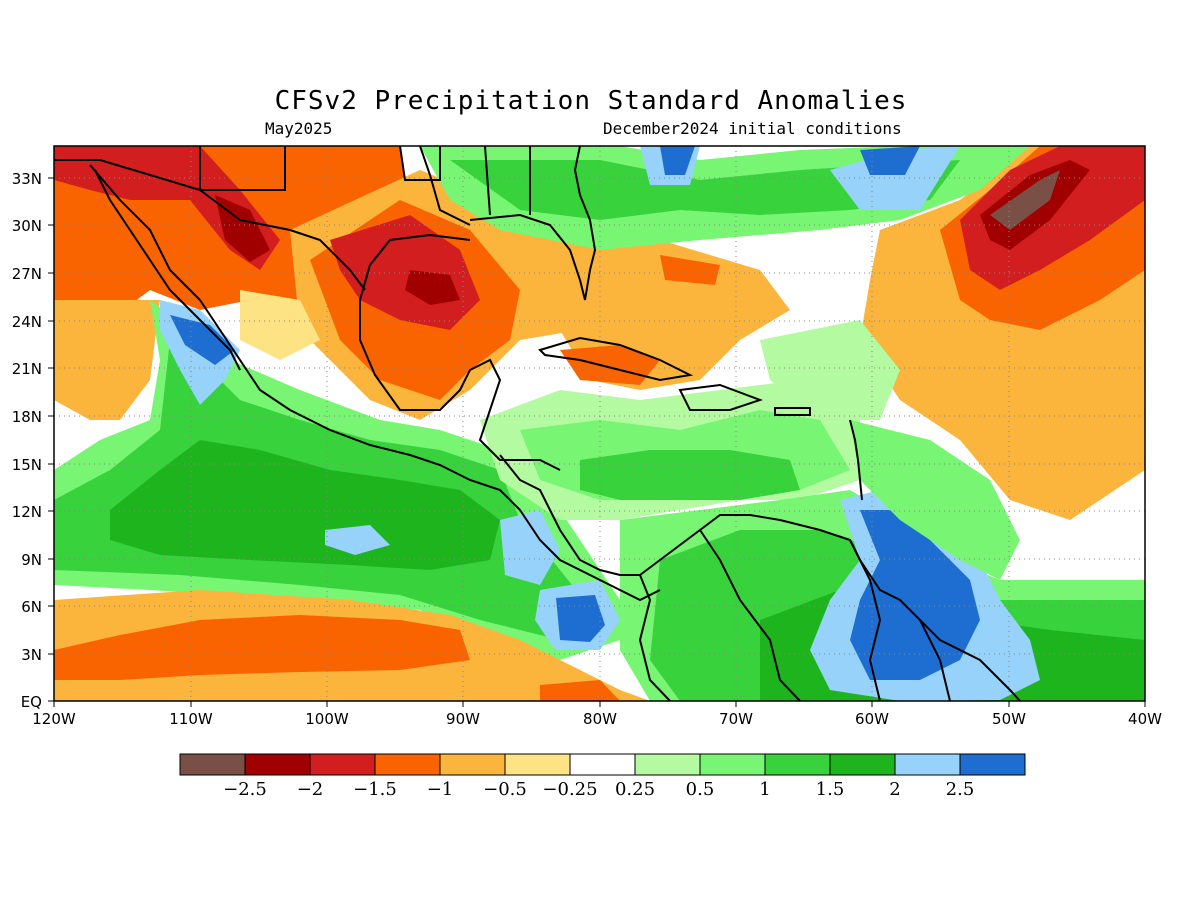  Describe the element at coordinates (202, 340) in the screenshot. I see `region-gulf-of-california-very-wet` at that location.